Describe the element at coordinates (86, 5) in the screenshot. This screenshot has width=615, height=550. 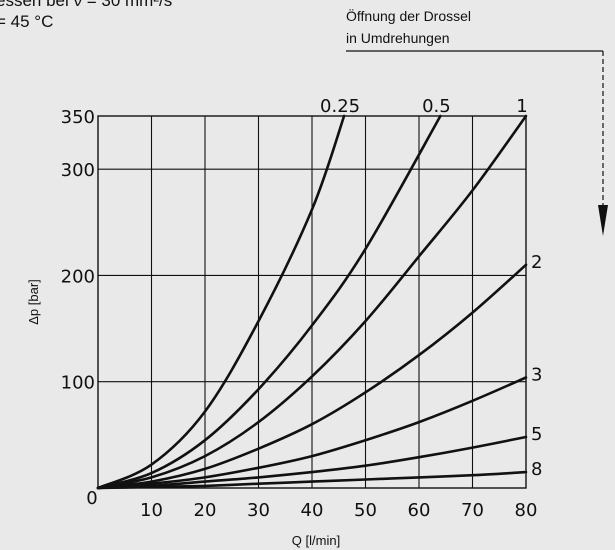
I see `header-line-1: essen bei ν = 30 mm²/s` at that location.